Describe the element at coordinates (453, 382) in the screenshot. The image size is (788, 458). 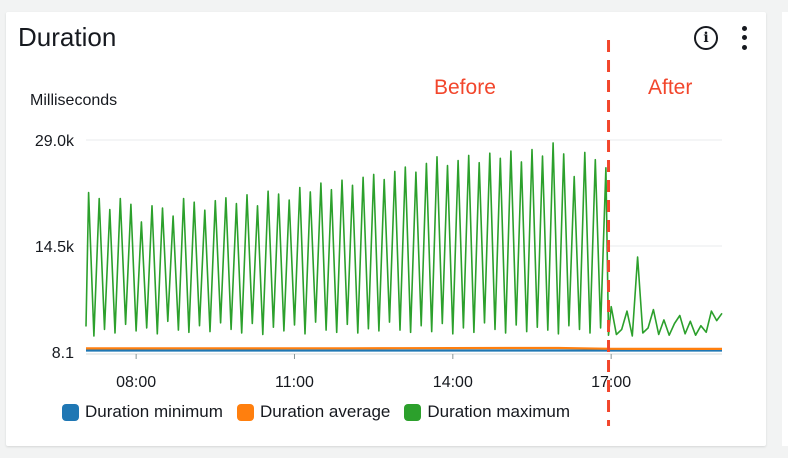
I see `x-tick-label: 14:00` at that location.